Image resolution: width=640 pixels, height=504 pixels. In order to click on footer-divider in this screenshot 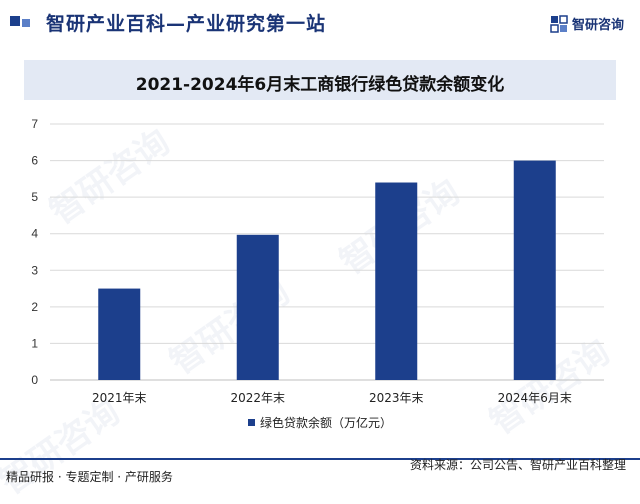, I will do `click(320, 459)`.